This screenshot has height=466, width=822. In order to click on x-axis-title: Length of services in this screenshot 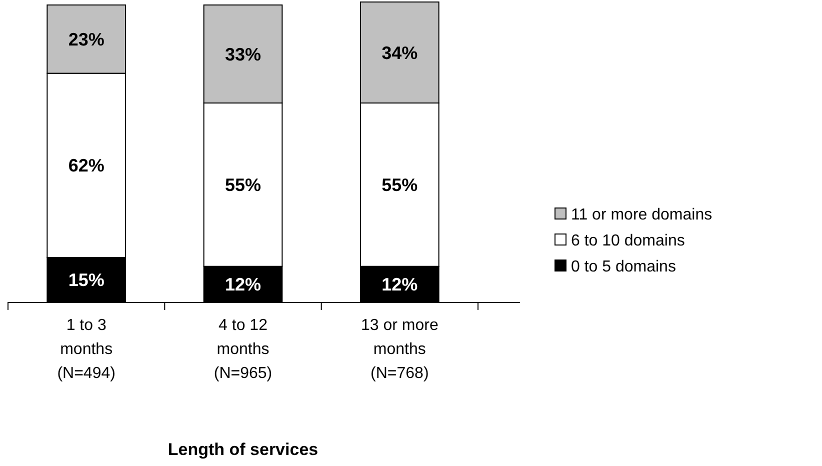, I will do `click(243, 449)`.